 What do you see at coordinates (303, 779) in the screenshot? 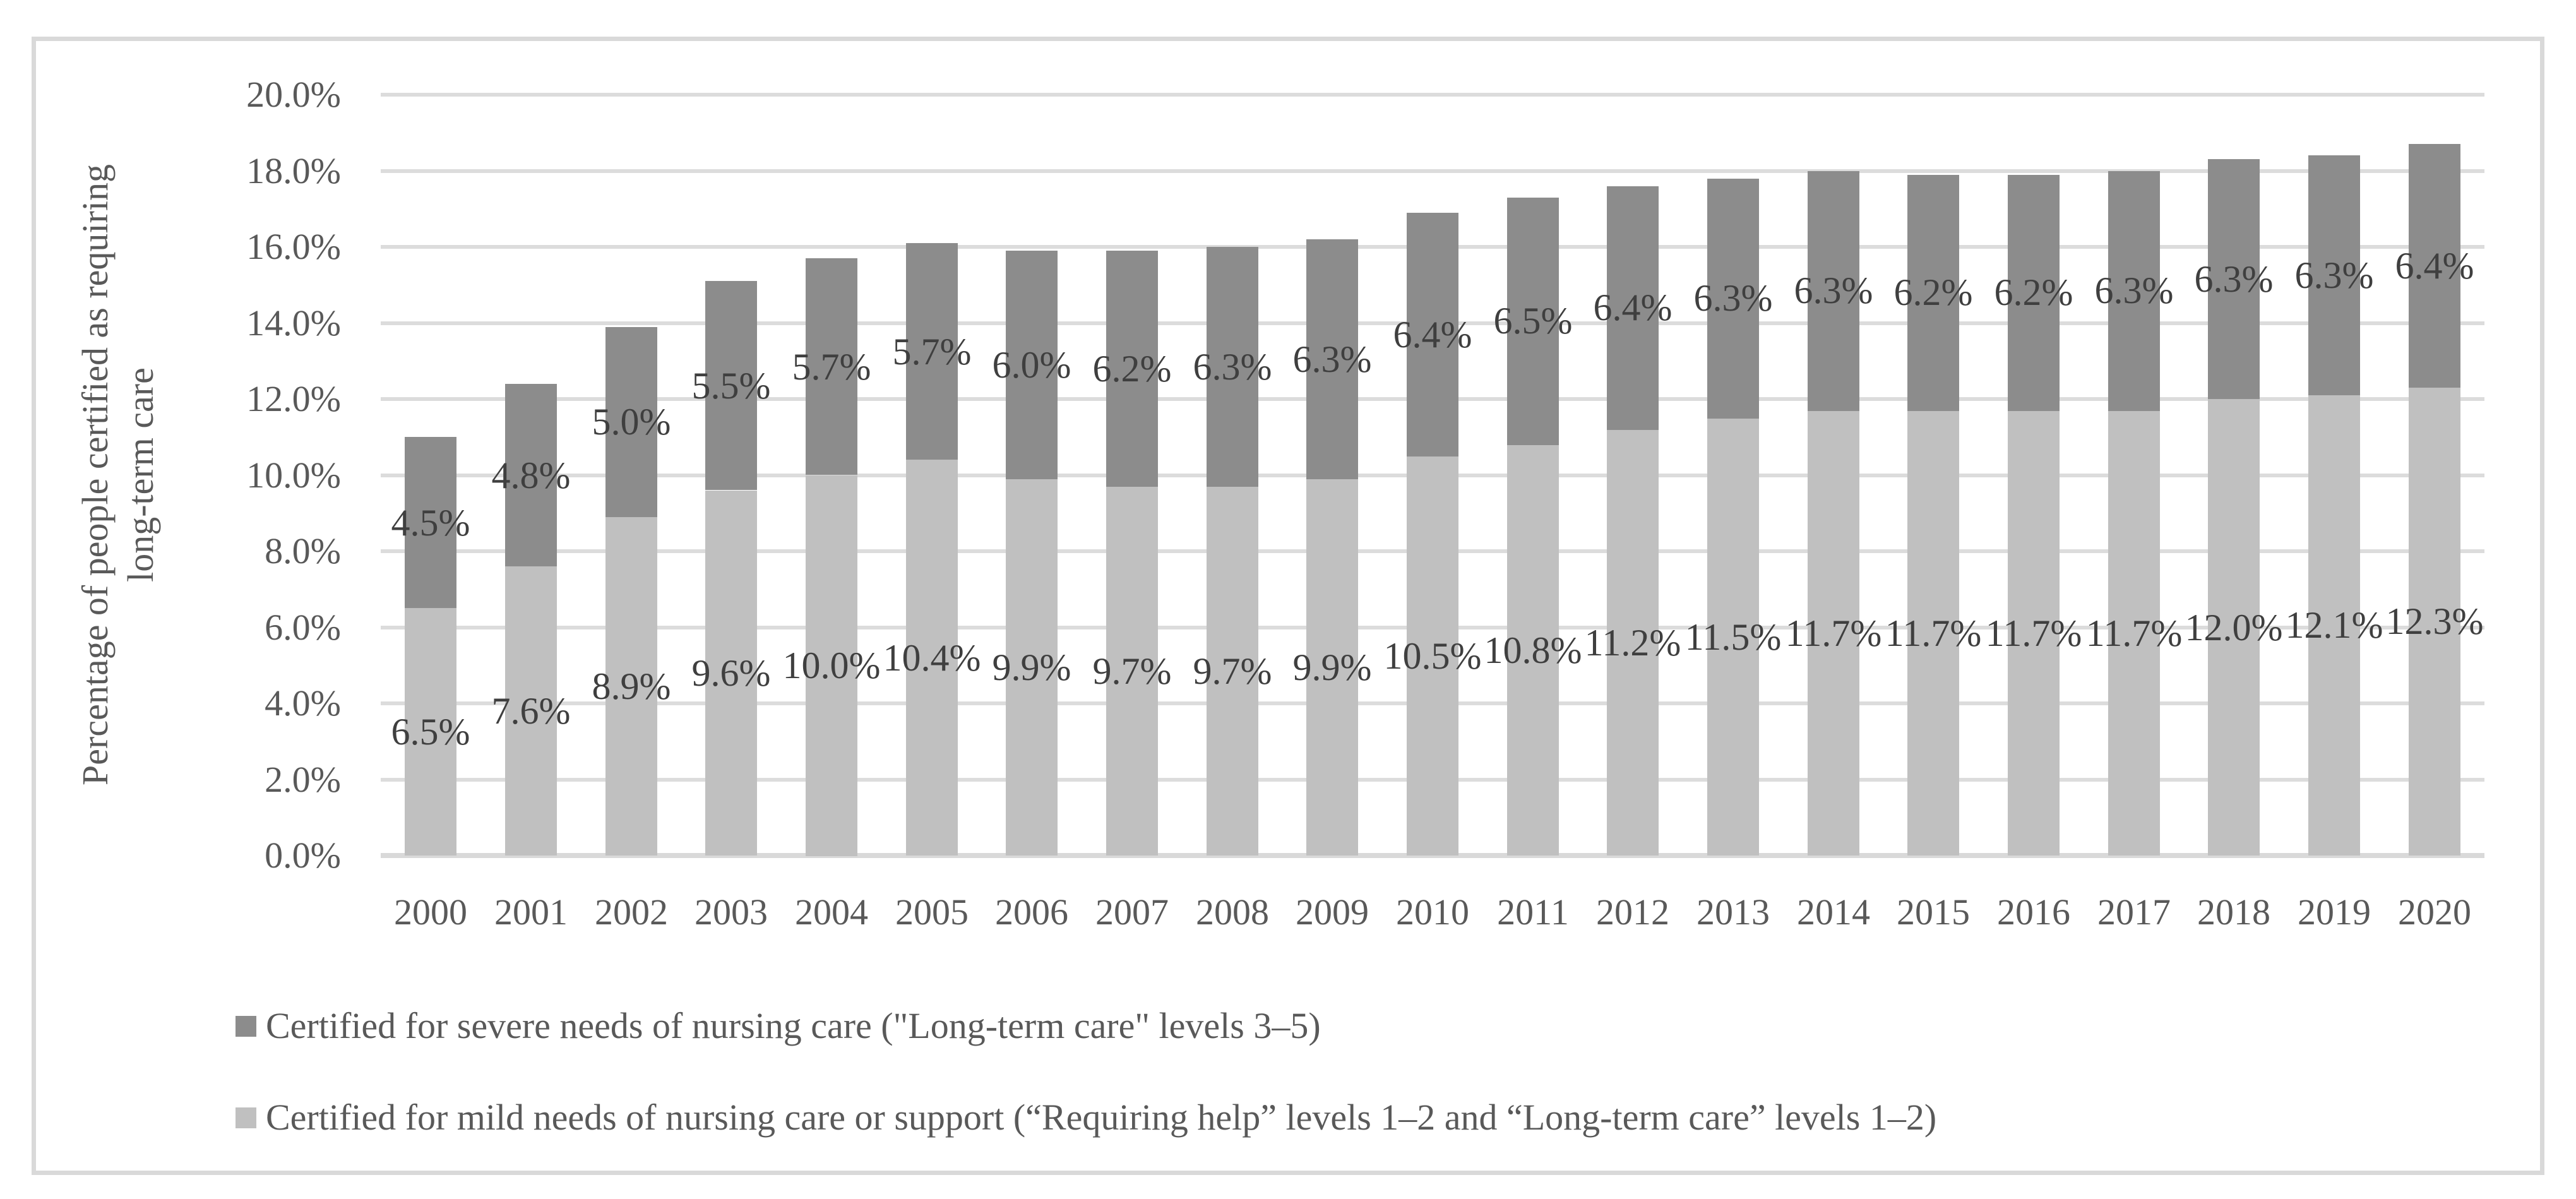
I see `y-tick-label: 2.0%` at bounding box center [303, 779].